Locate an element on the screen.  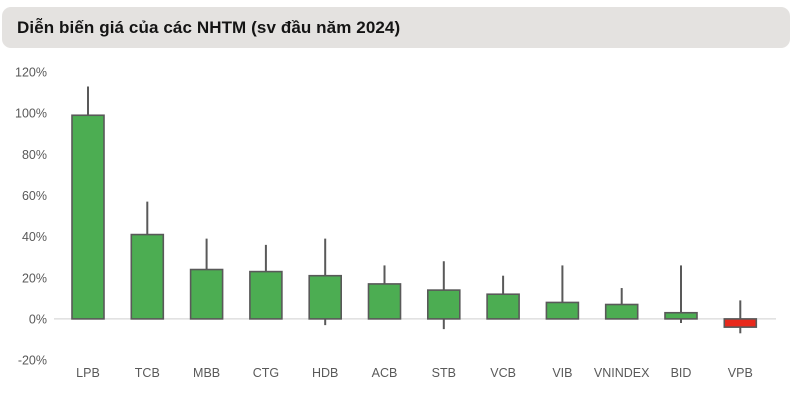
x-axis-label-mbb: MBB is located at coordinates (206, 373).